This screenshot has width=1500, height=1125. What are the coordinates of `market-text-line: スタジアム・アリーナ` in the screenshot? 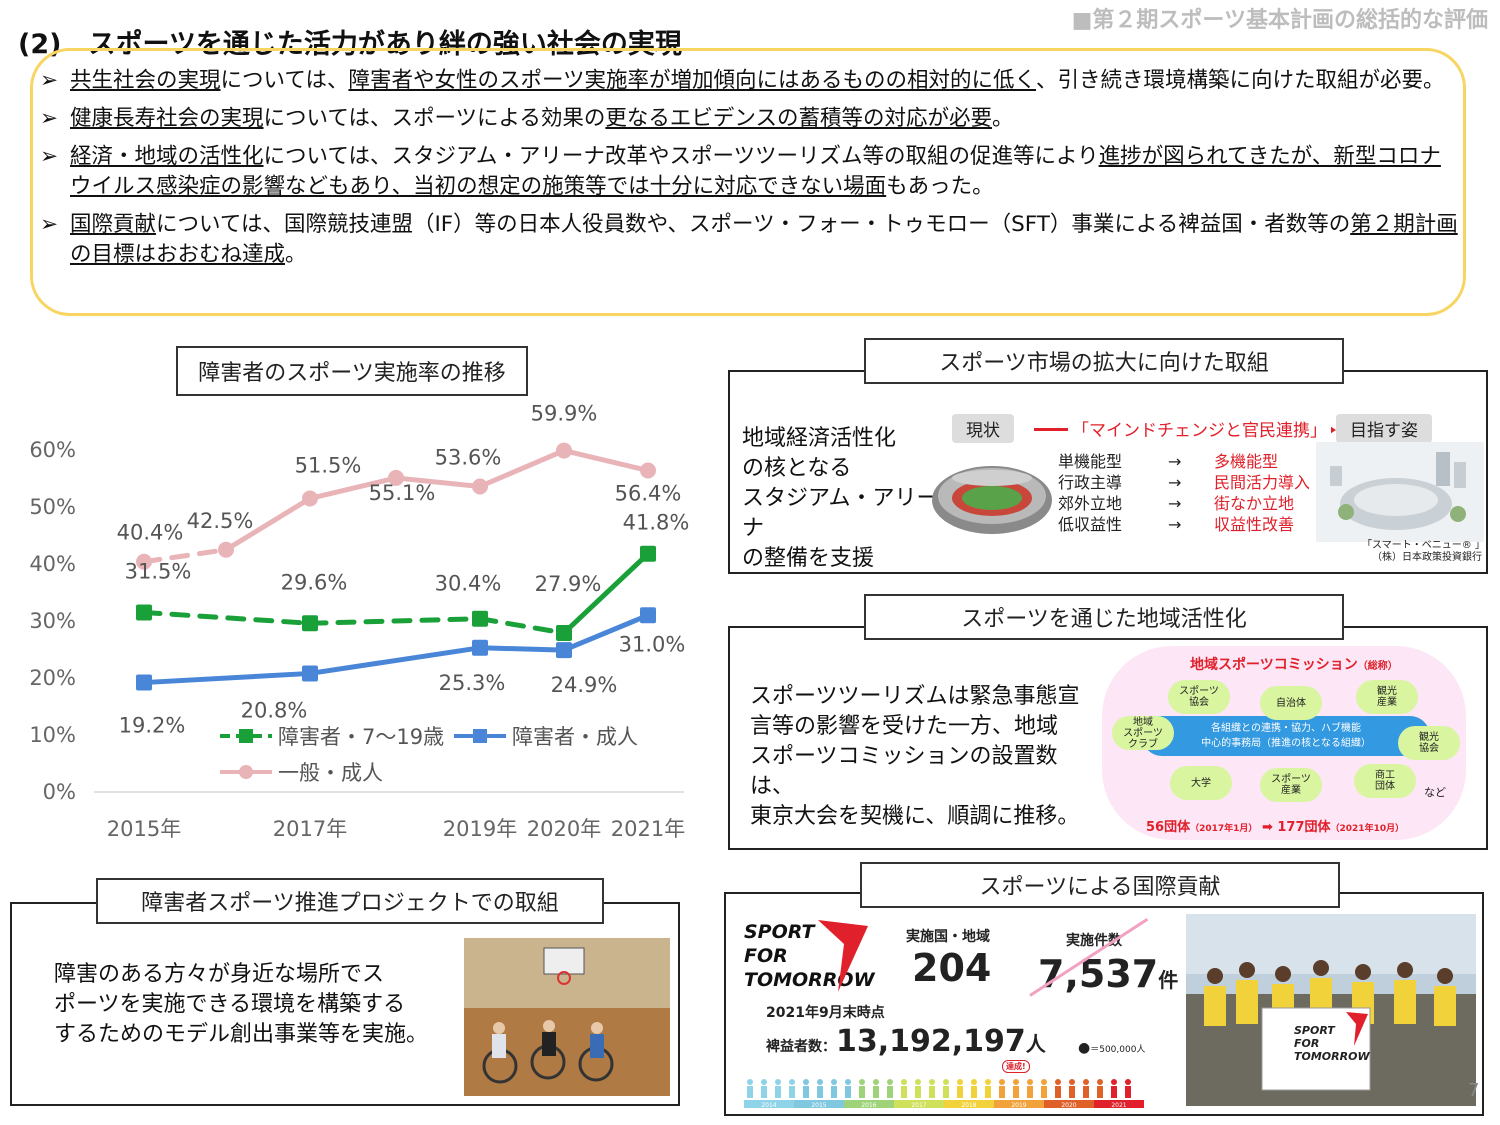 It's located at (840, 513).